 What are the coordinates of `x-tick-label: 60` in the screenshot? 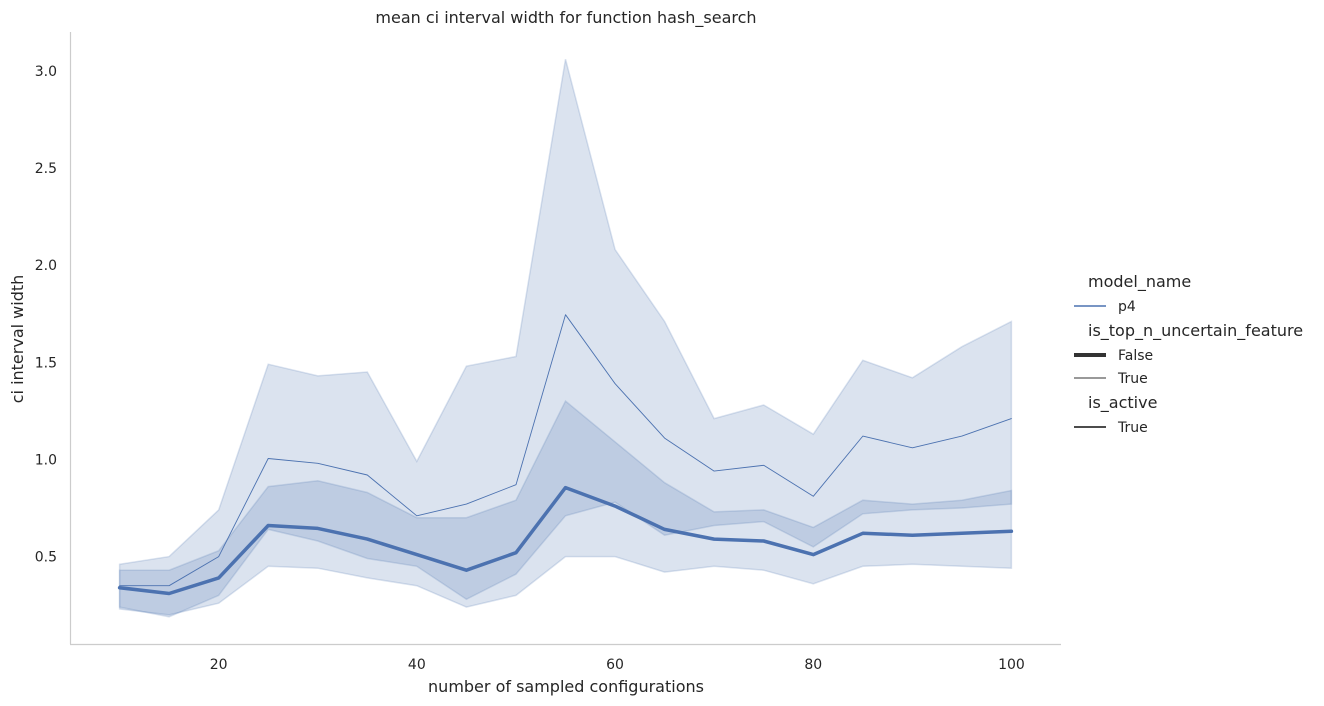 It's located at (615, 665).